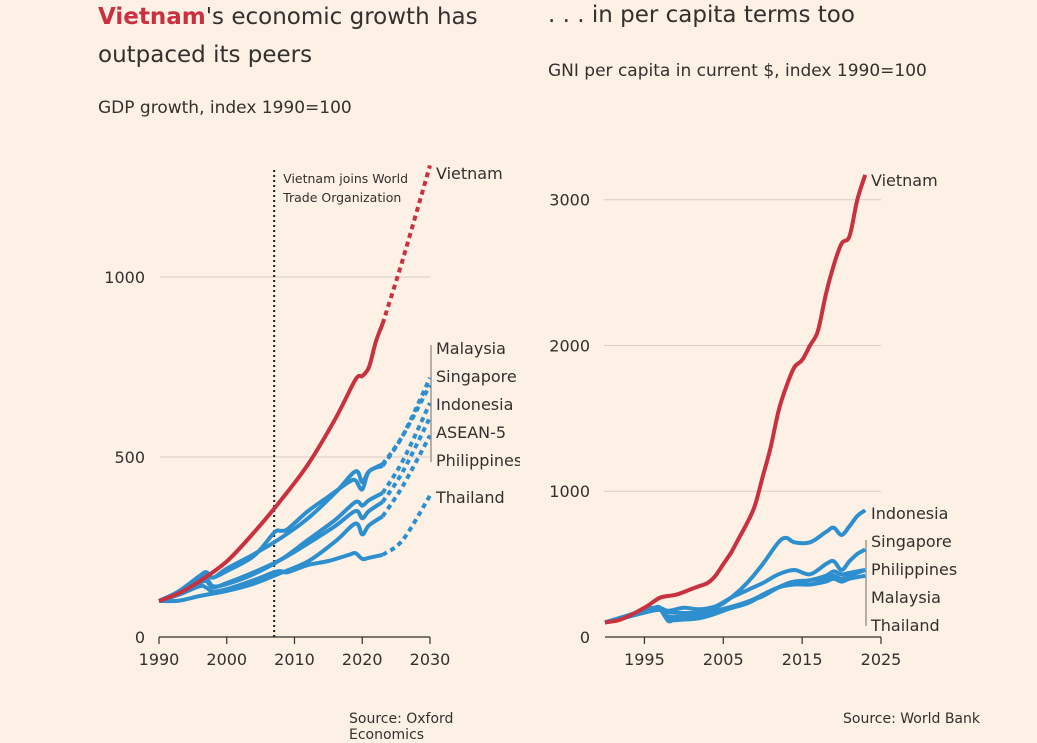 The width and height of the screenshot is (1037, 743). I want to click on series-line-malaysia, so click(271, 532).